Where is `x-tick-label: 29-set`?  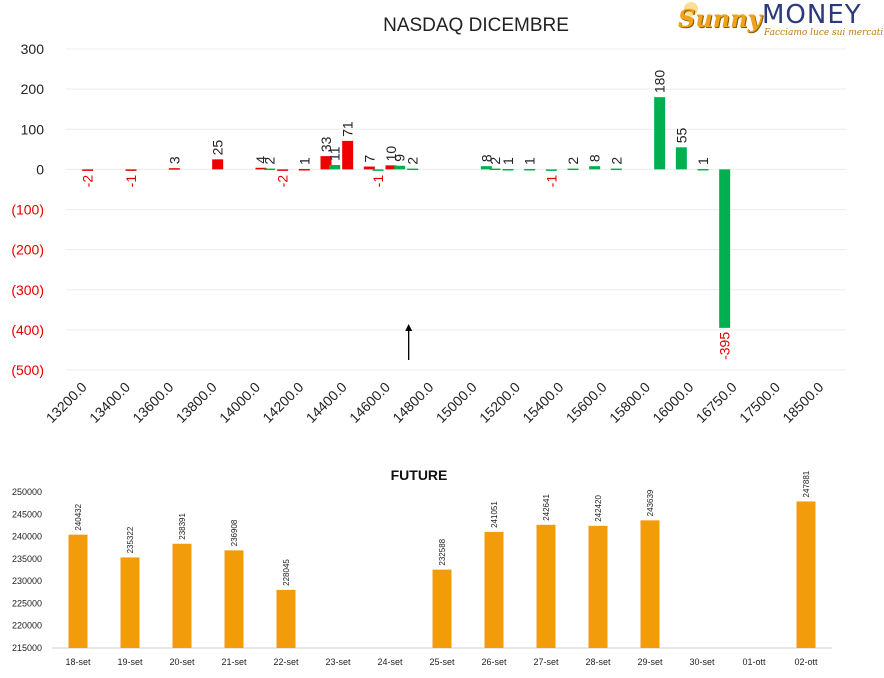 x-tick-label: 29-set is located at coordinates (650, 662).